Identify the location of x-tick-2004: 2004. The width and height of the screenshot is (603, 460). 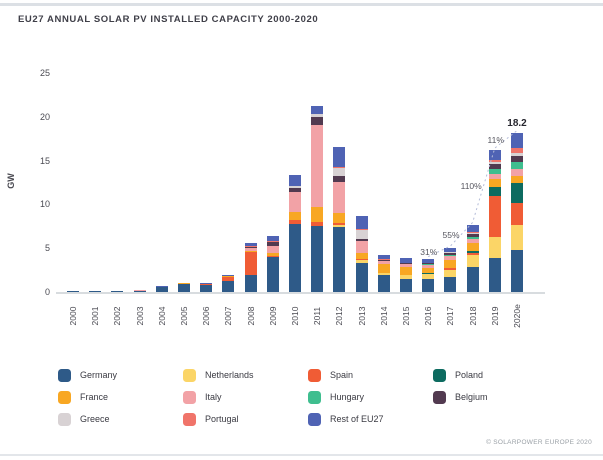
(161, 316).